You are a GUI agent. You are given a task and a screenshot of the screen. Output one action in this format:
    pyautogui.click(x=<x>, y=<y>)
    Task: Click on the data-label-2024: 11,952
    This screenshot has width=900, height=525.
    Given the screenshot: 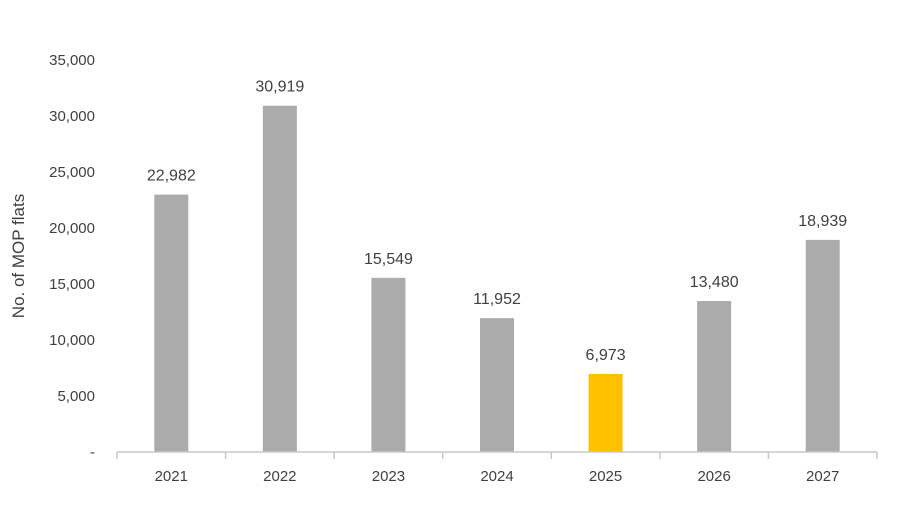 What is the action you would take?
    pyautogui.click(x=497, y=299)
    